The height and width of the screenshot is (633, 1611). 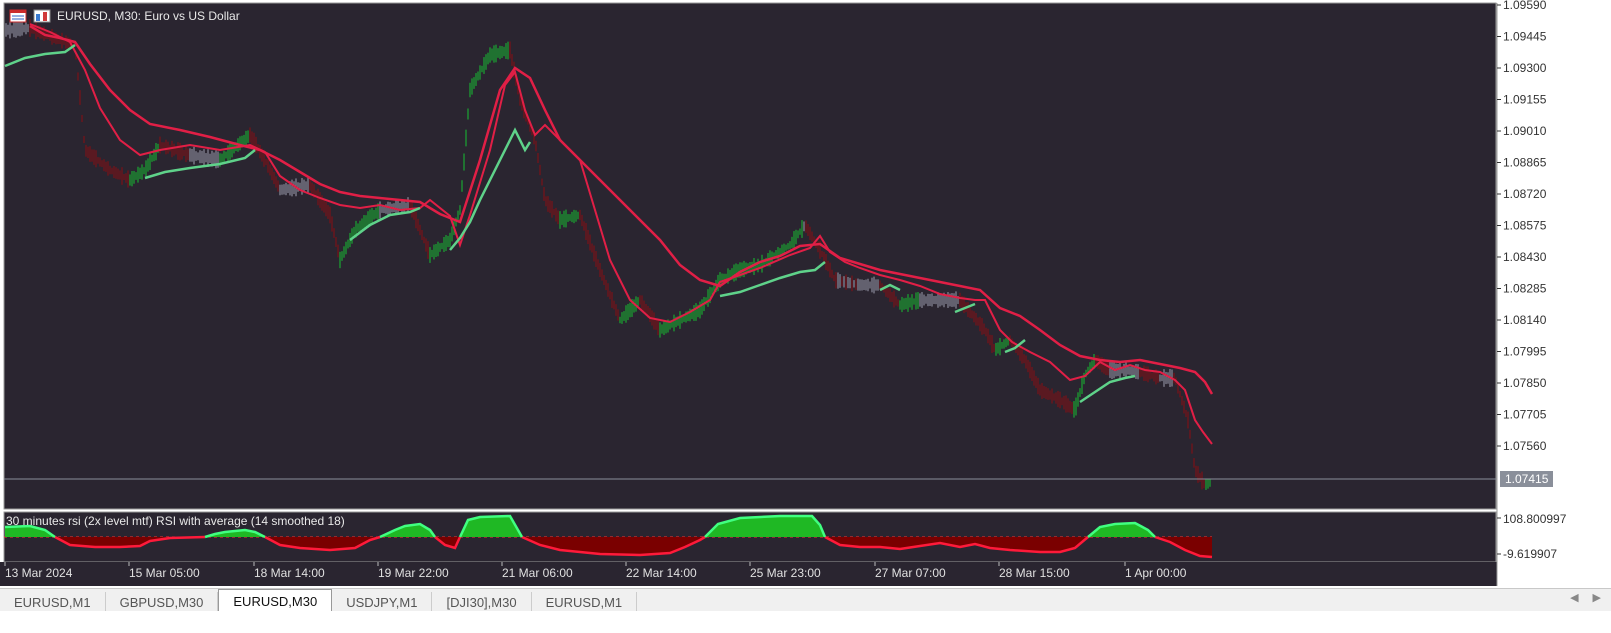 What do you see at coordinates (162, 602) in the screenshot?
I see `tab-gbpusd-m30: GBPUSD,M30` at bounding box center [162, 602].